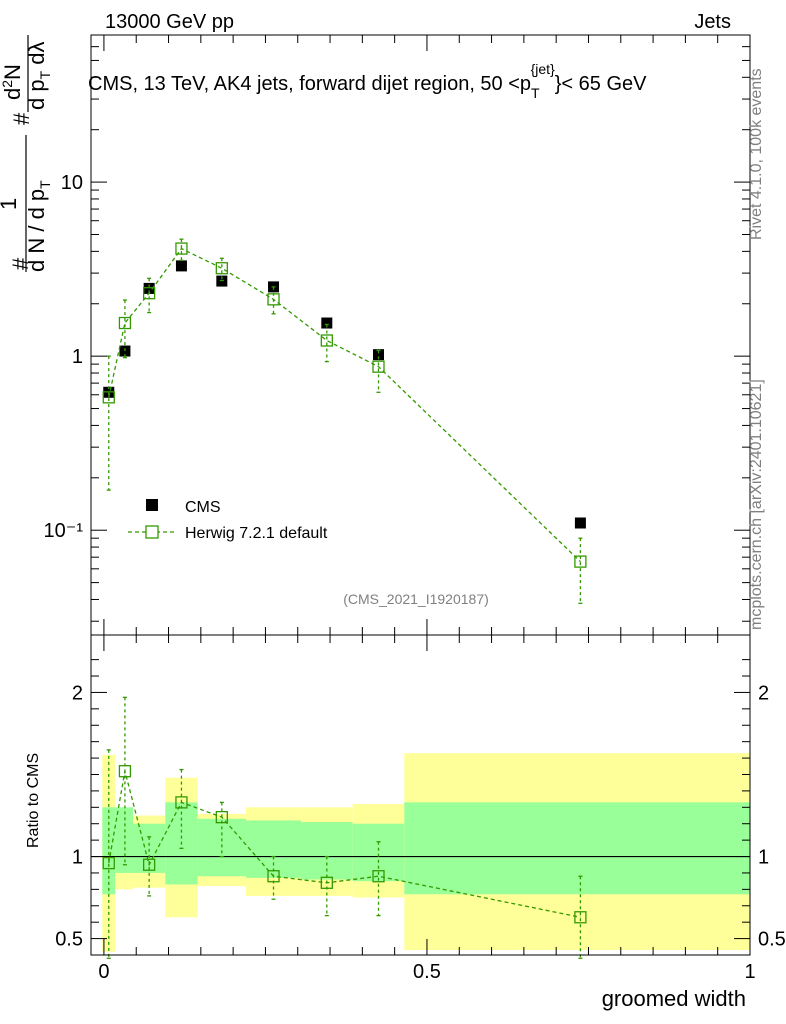  I want to click on side-label-rivet: Rivet 4.1.0, 100k events, so click(756, 154).